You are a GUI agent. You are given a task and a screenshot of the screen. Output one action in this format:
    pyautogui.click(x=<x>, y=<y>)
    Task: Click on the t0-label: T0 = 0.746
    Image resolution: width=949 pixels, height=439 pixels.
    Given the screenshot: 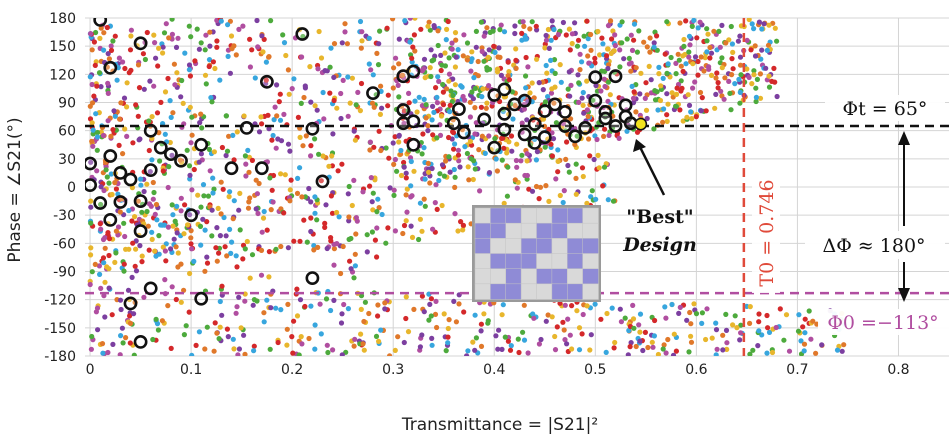 What is the action you would take?
    pyautogui.click(x=767, y=232)
    